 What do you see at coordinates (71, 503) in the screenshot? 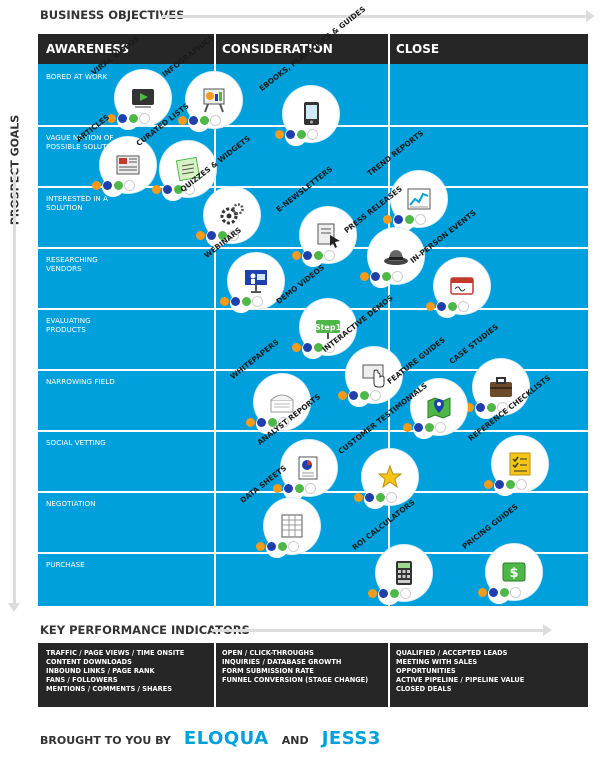
I see `row-label-negotiation: NEGOTIATION` at bounding box center [71, 503].